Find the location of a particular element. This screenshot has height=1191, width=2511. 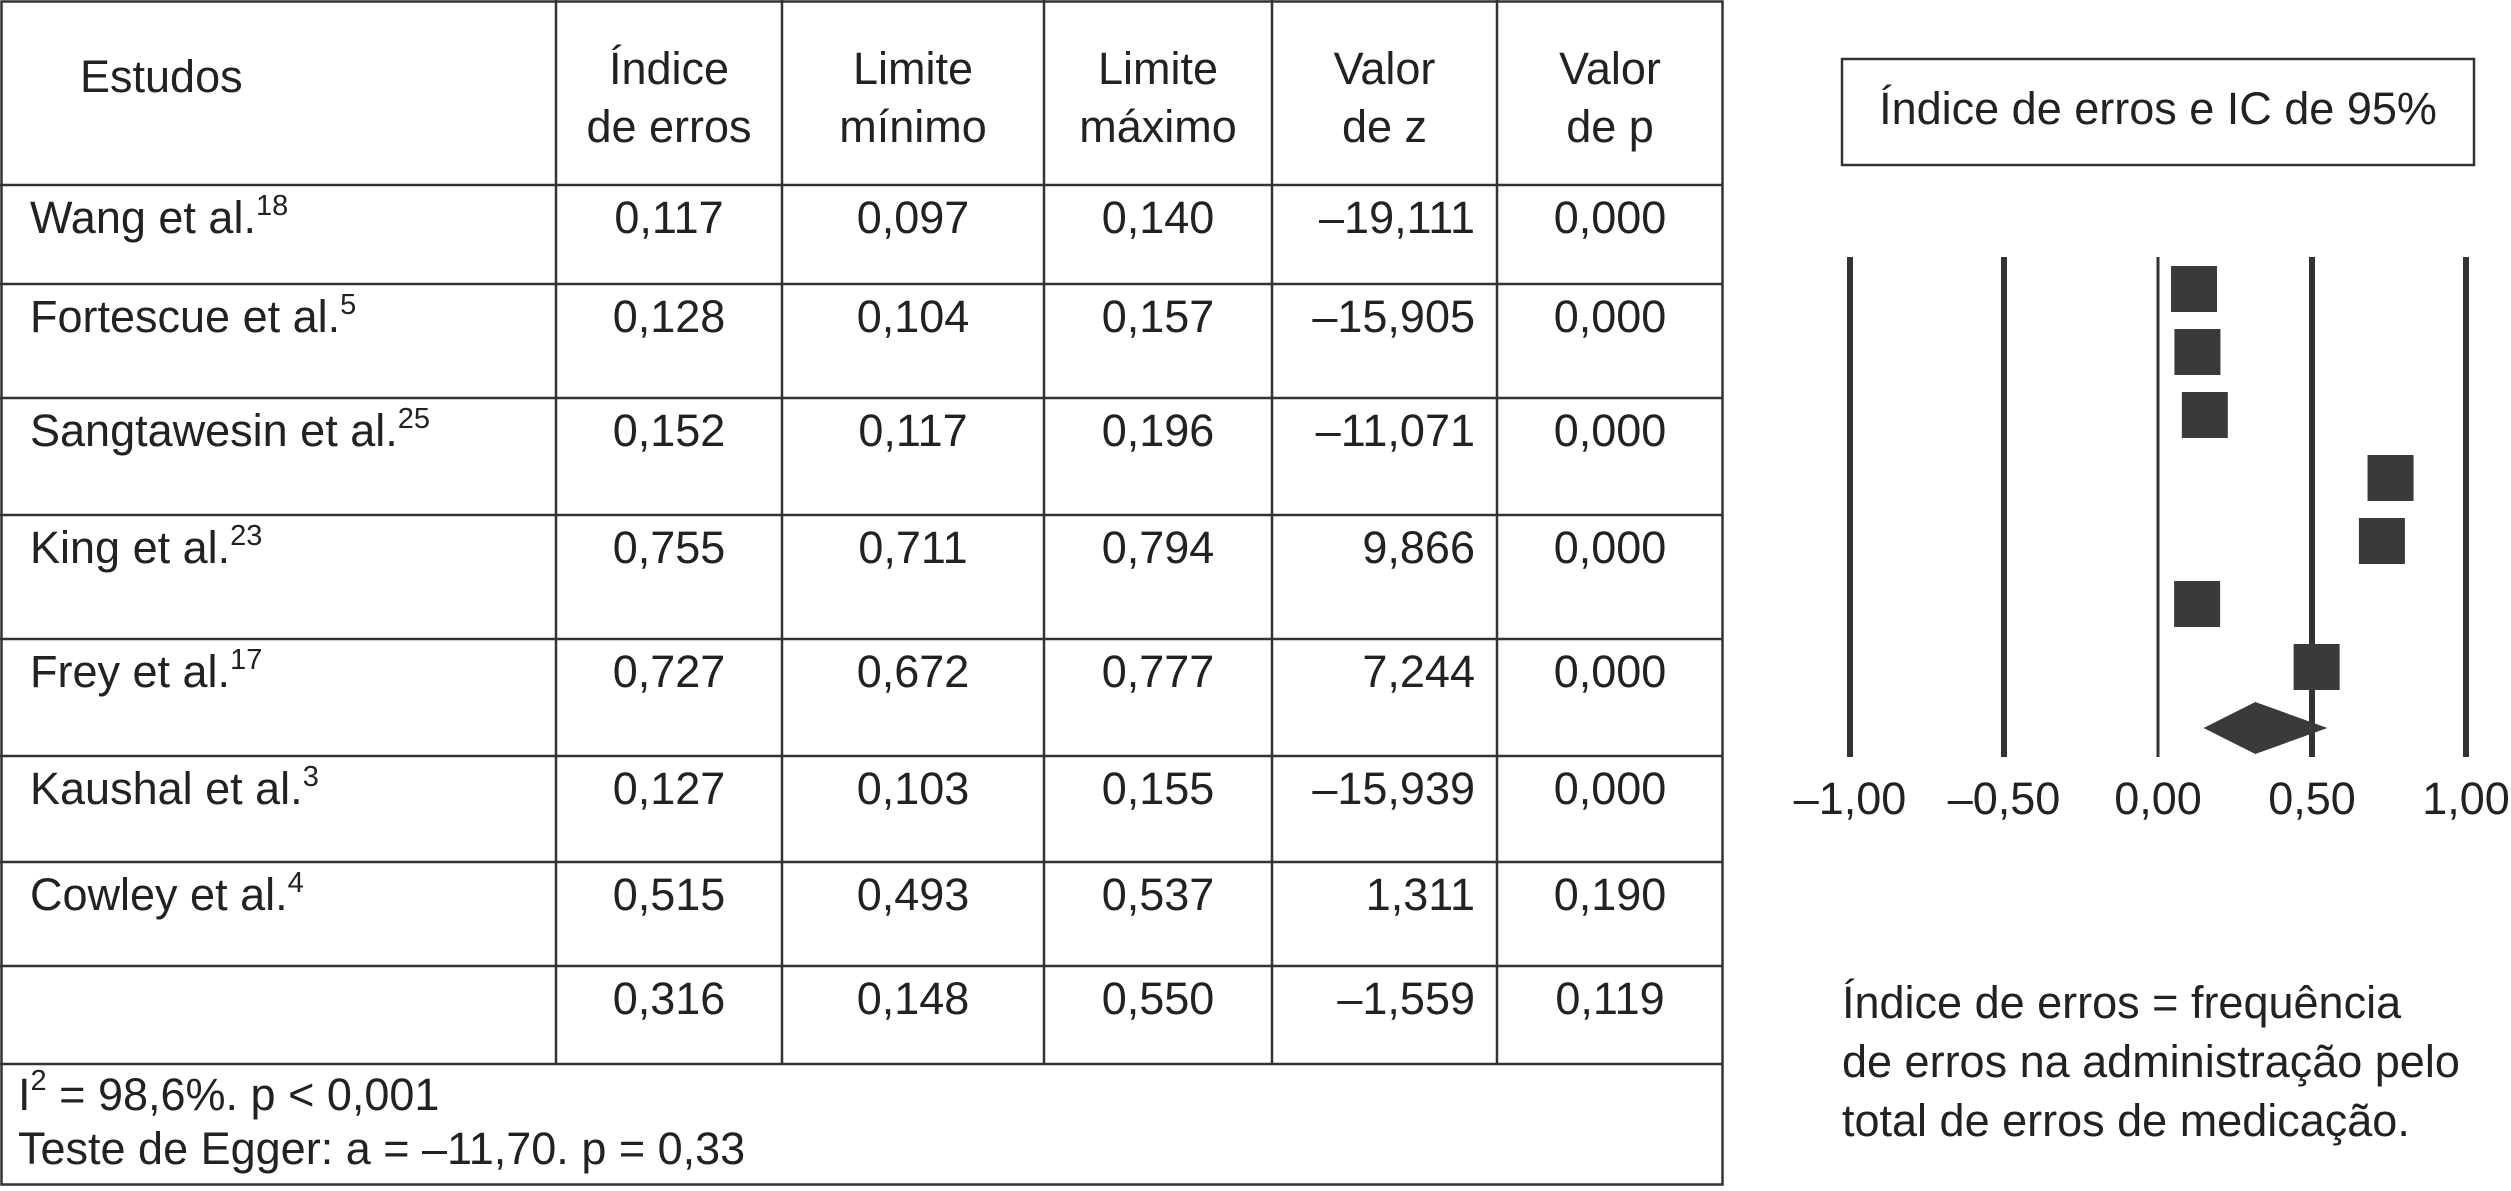

table-cell: 1,311 is located at coordinates (1420, 894).